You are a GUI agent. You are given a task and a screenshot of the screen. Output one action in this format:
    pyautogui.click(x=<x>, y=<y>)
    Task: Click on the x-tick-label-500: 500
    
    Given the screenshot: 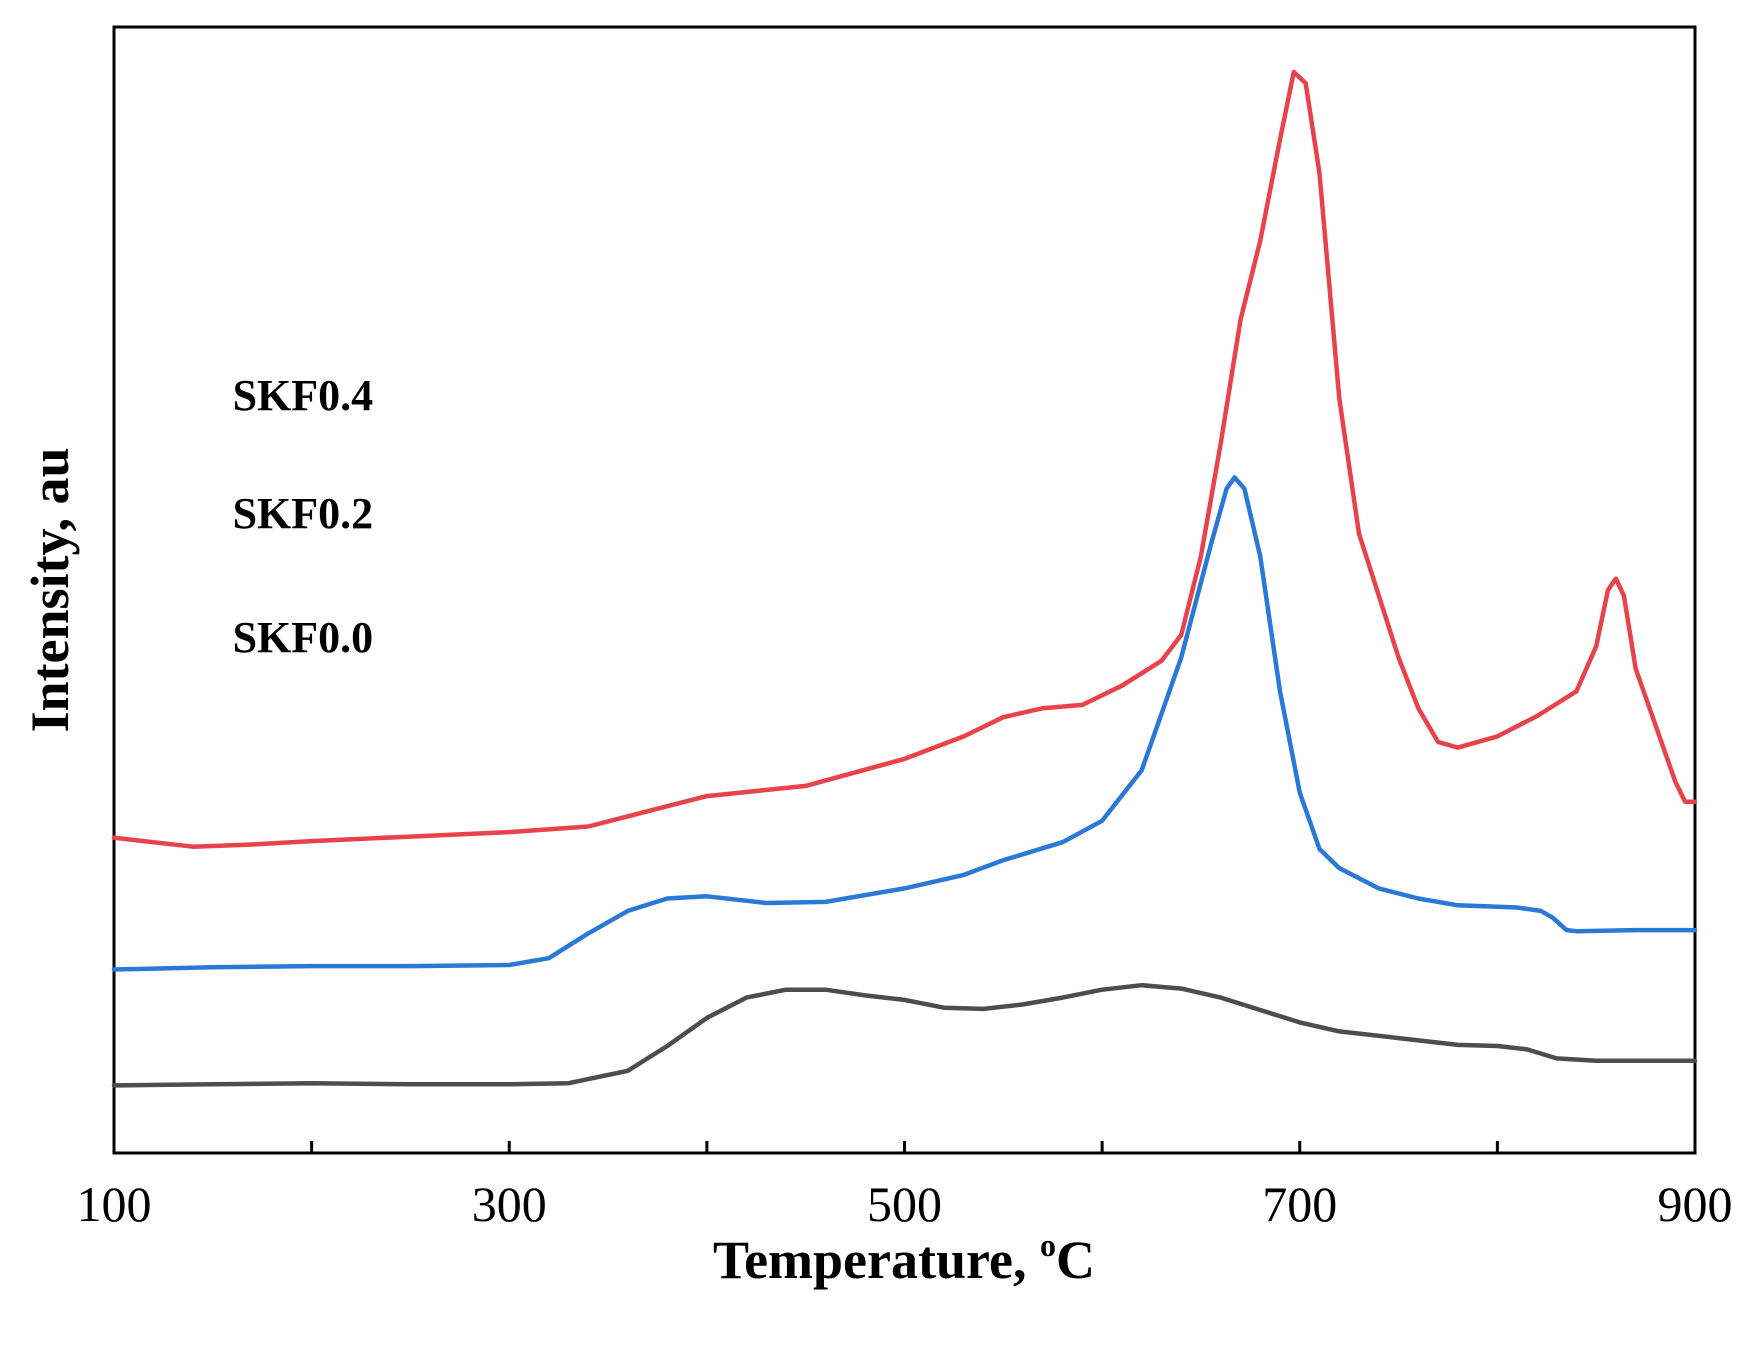 What is the action you would take?
    pyautogui.click(x=904, y=1204)
    